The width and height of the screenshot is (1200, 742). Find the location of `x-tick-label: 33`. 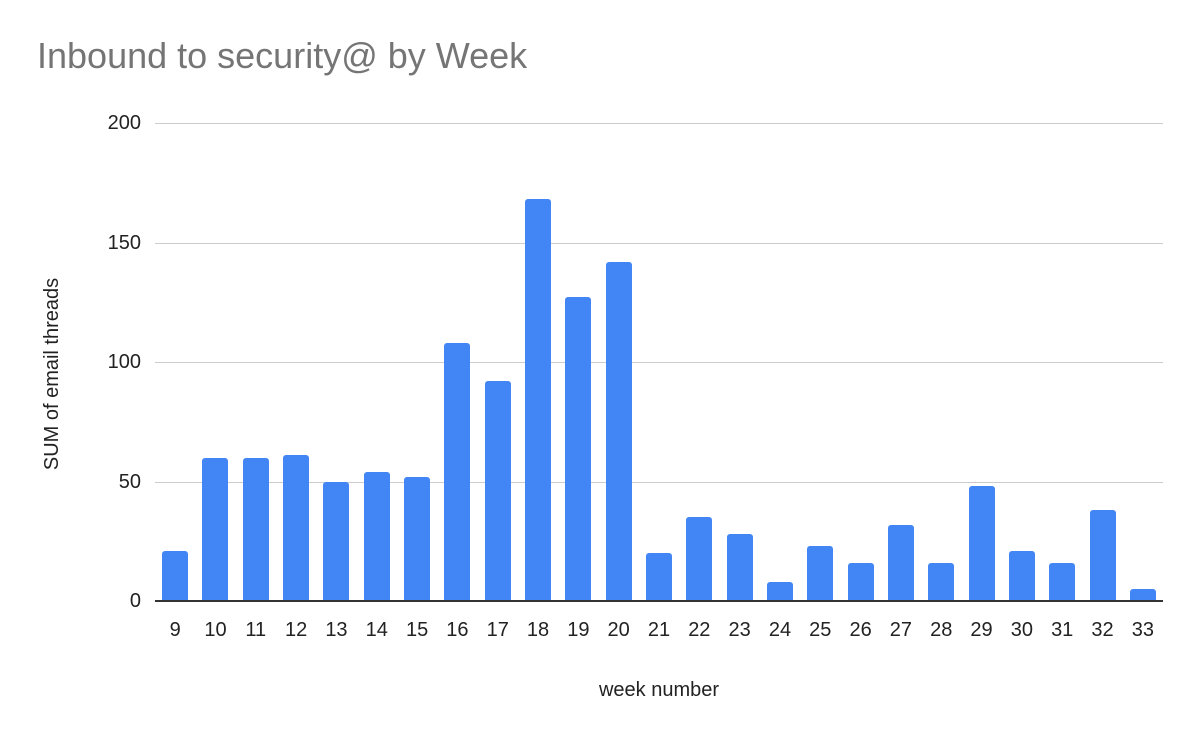

x-tick-label: 33 is located at coordinates (1142, 630).